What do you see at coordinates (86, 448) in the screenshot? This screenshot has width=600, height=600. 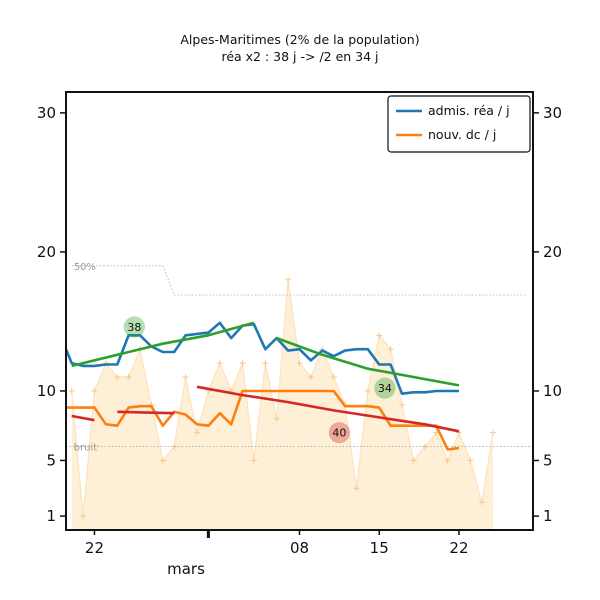 I see `threshold-bruit-label: bruit` at bounding box center [86, 448].